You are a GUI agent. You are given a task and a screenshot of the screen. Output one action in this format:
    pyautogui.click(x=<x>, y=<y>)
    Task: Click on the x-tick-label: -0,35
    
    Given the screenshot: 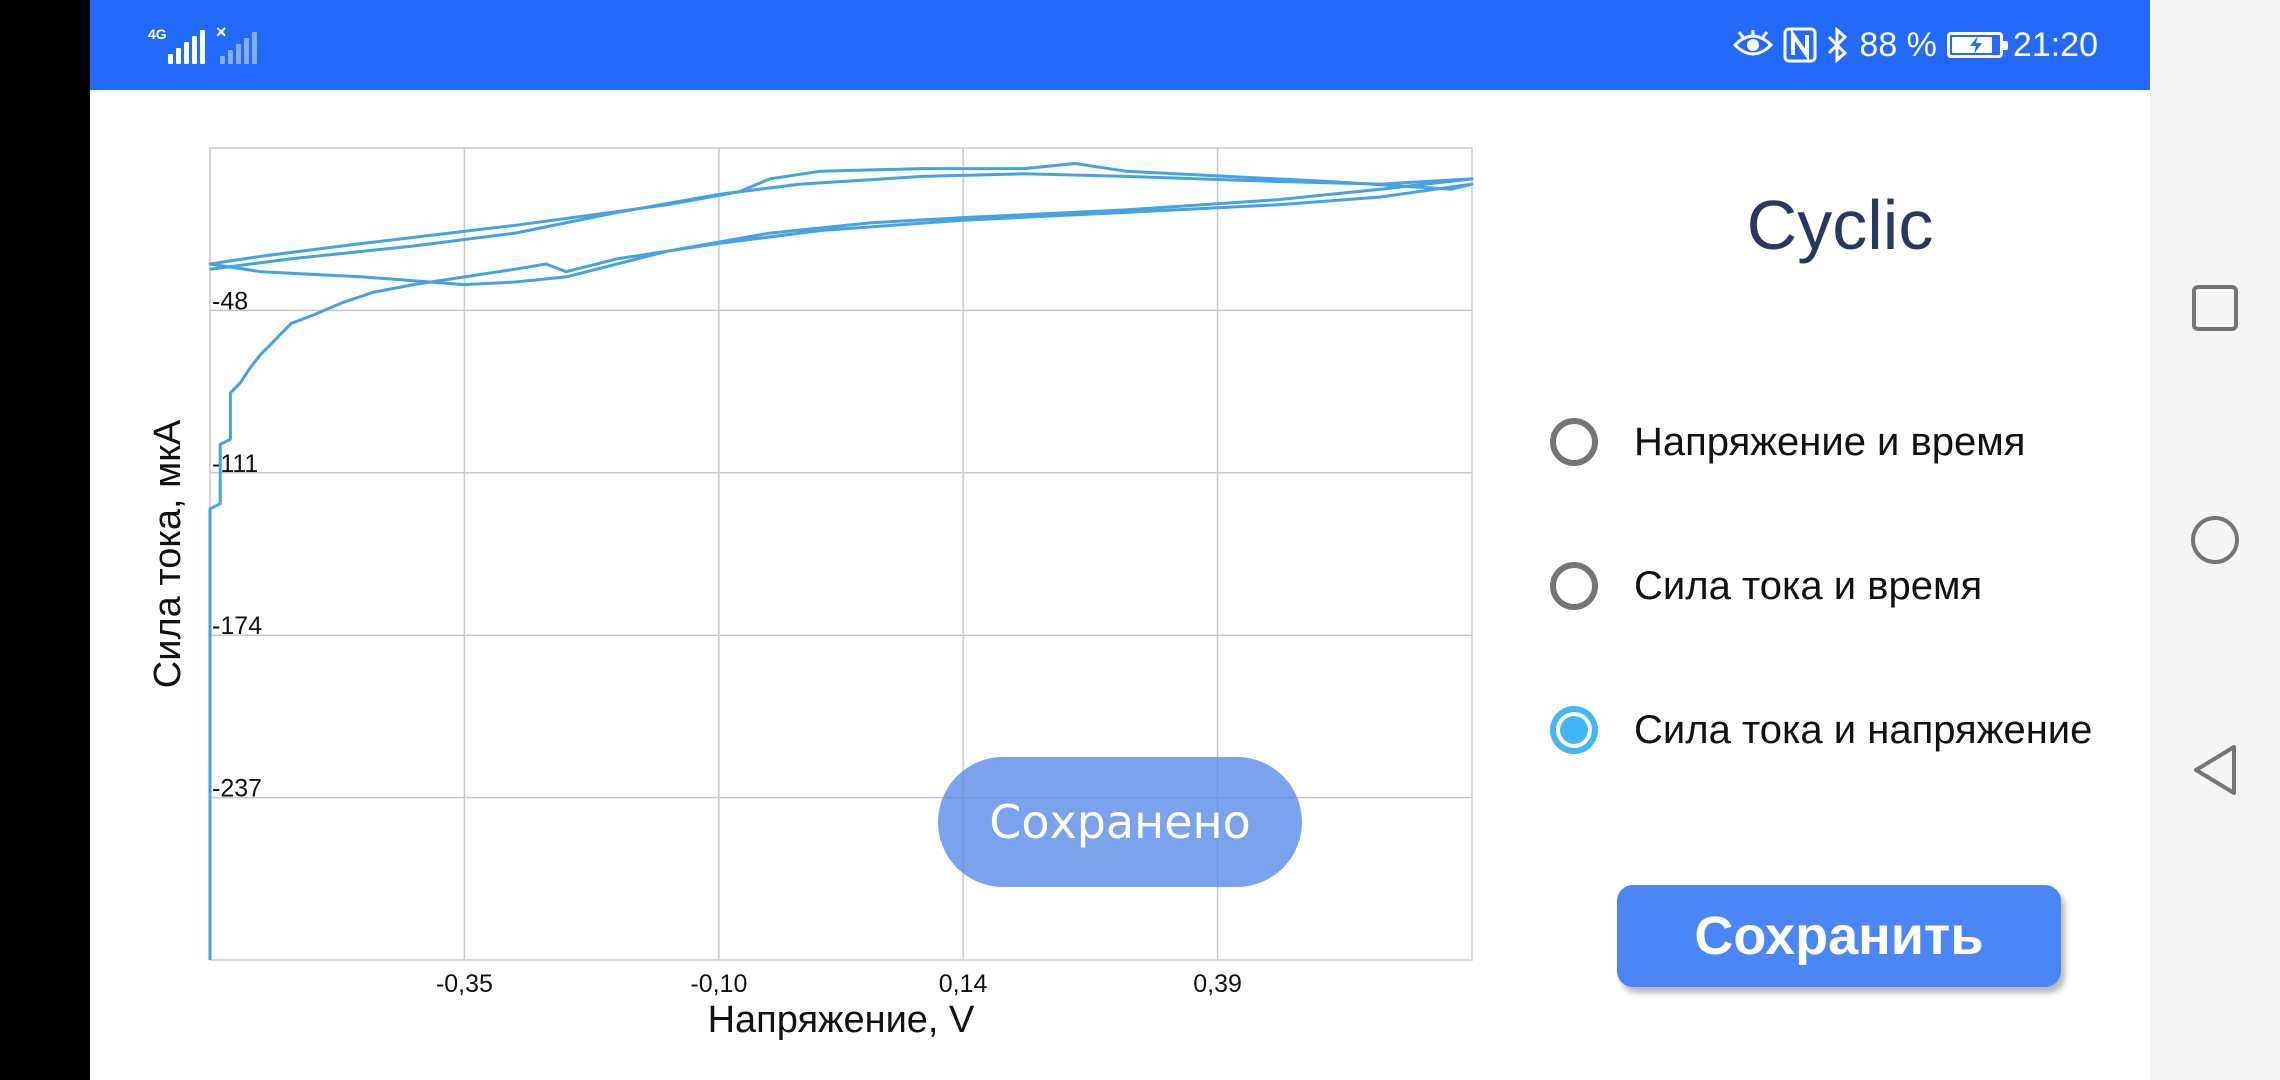 What is the action you would take?
    pyautogui.click(x=464, y=984)
    